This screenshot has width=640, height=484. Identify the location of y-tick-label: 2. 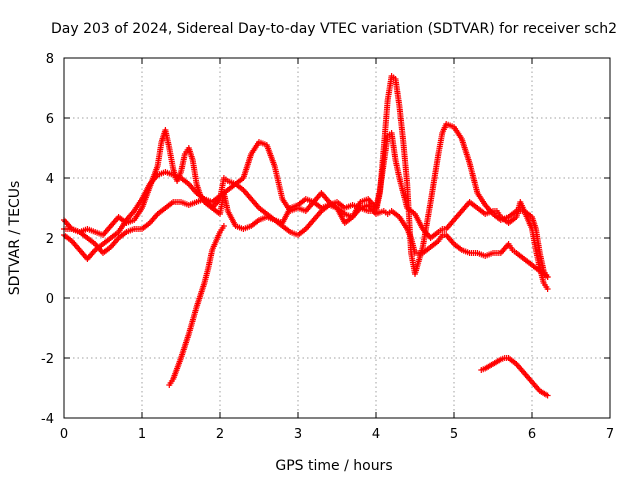
(50, 239).